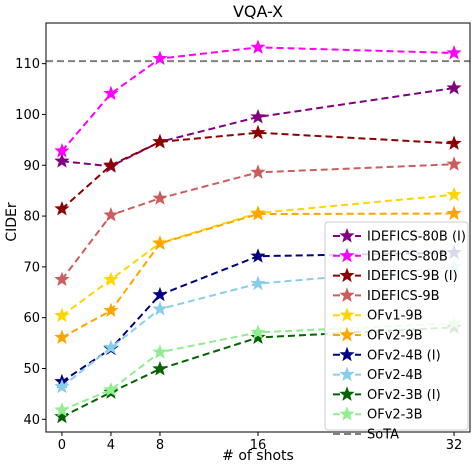 The image size is (474, 465). I want to click on legend-entry-4: OFv1-9B, so click(378, 315).